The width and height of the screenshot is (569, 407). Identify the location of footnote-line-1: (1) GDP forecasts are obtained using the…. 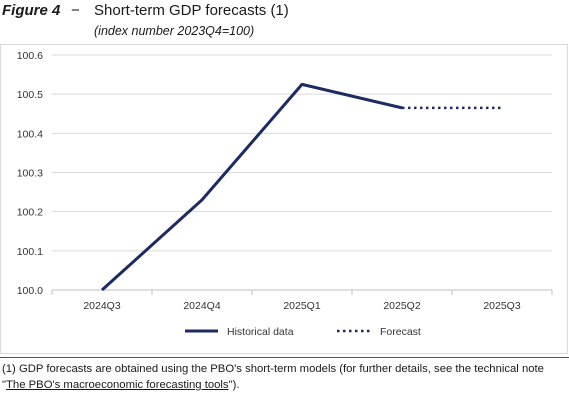
(273, 369).